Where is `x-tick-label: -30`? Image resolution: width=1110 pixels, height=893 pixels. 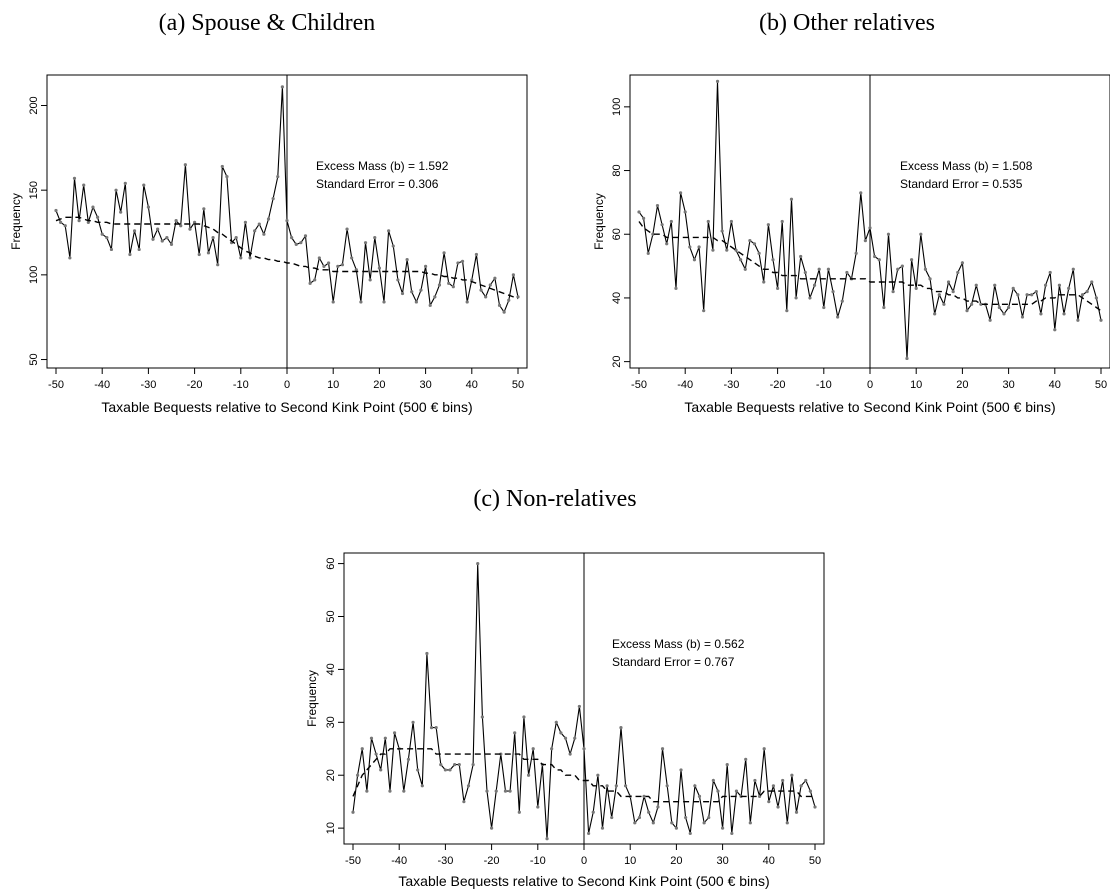
x-tick-label: -30 is located at coordinates (445, 861).